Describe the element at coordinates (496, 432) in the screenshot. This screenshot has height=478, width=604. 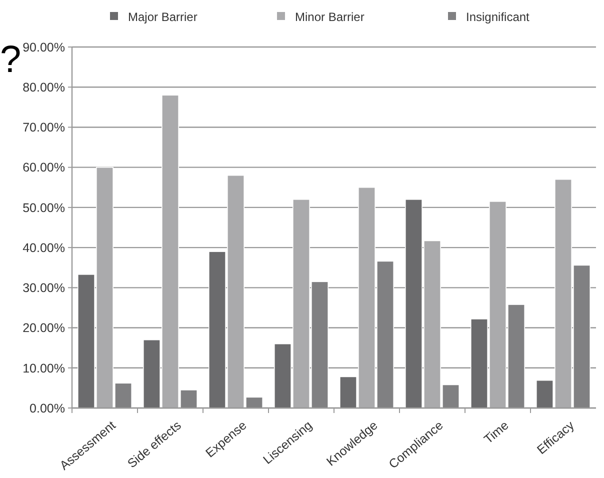
I see `x-tick-label: Time` at that location.